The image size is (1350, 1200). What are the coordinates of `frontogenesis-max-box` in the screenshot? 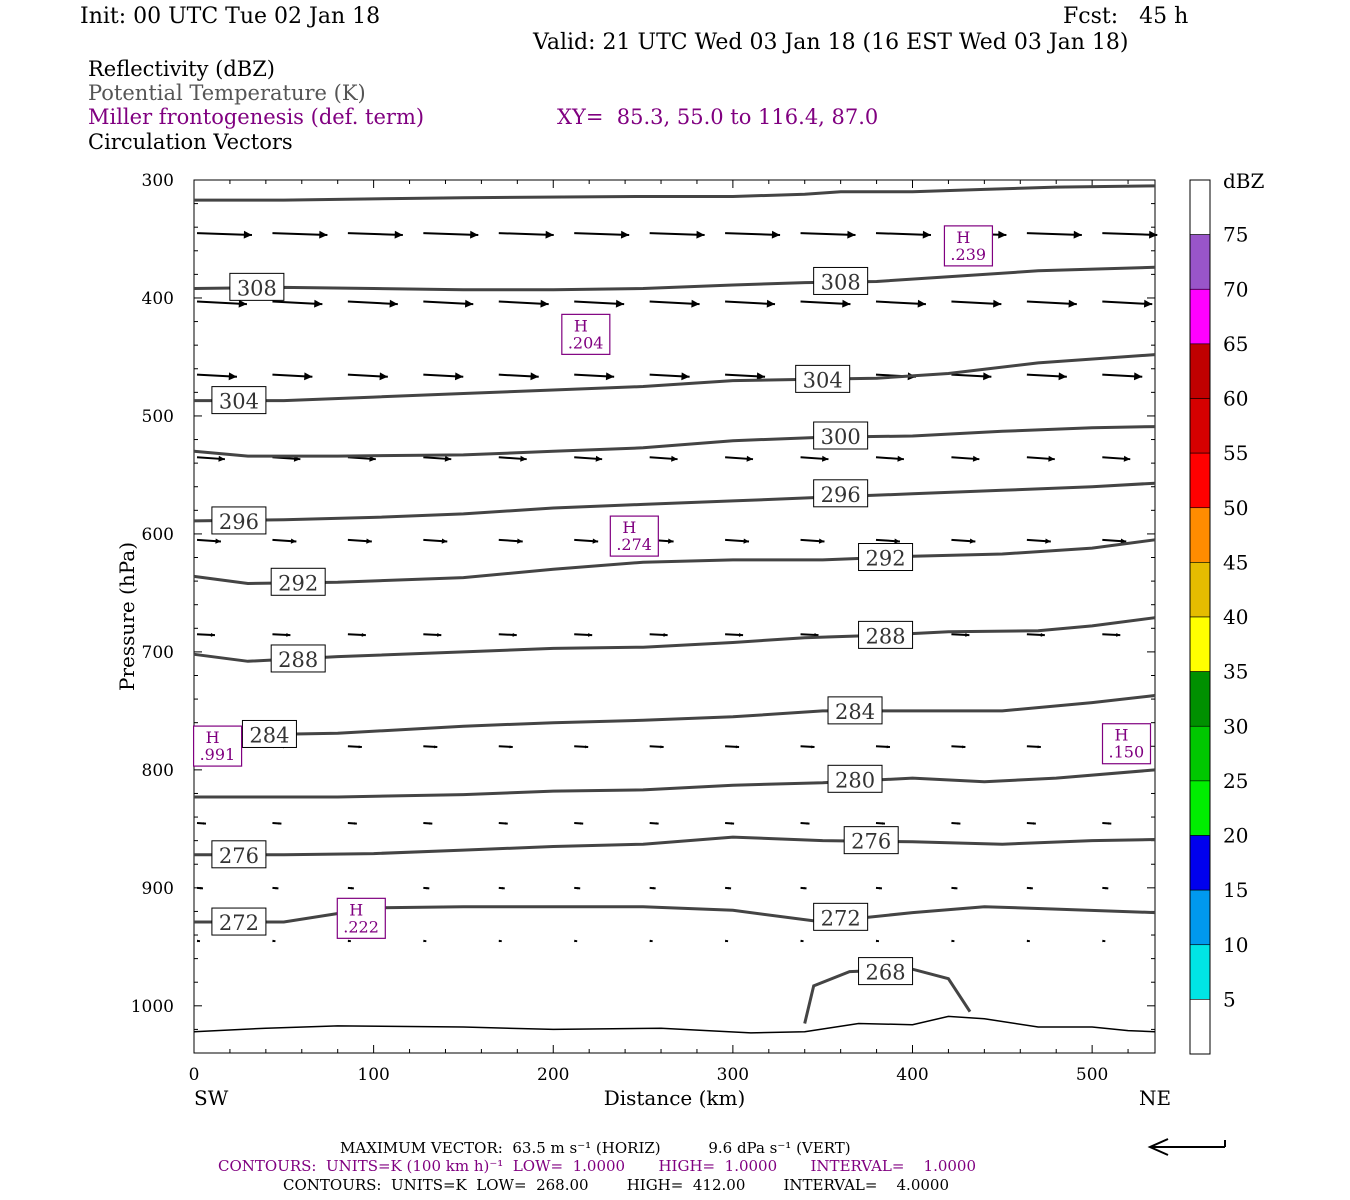 It's located at (968, 246).